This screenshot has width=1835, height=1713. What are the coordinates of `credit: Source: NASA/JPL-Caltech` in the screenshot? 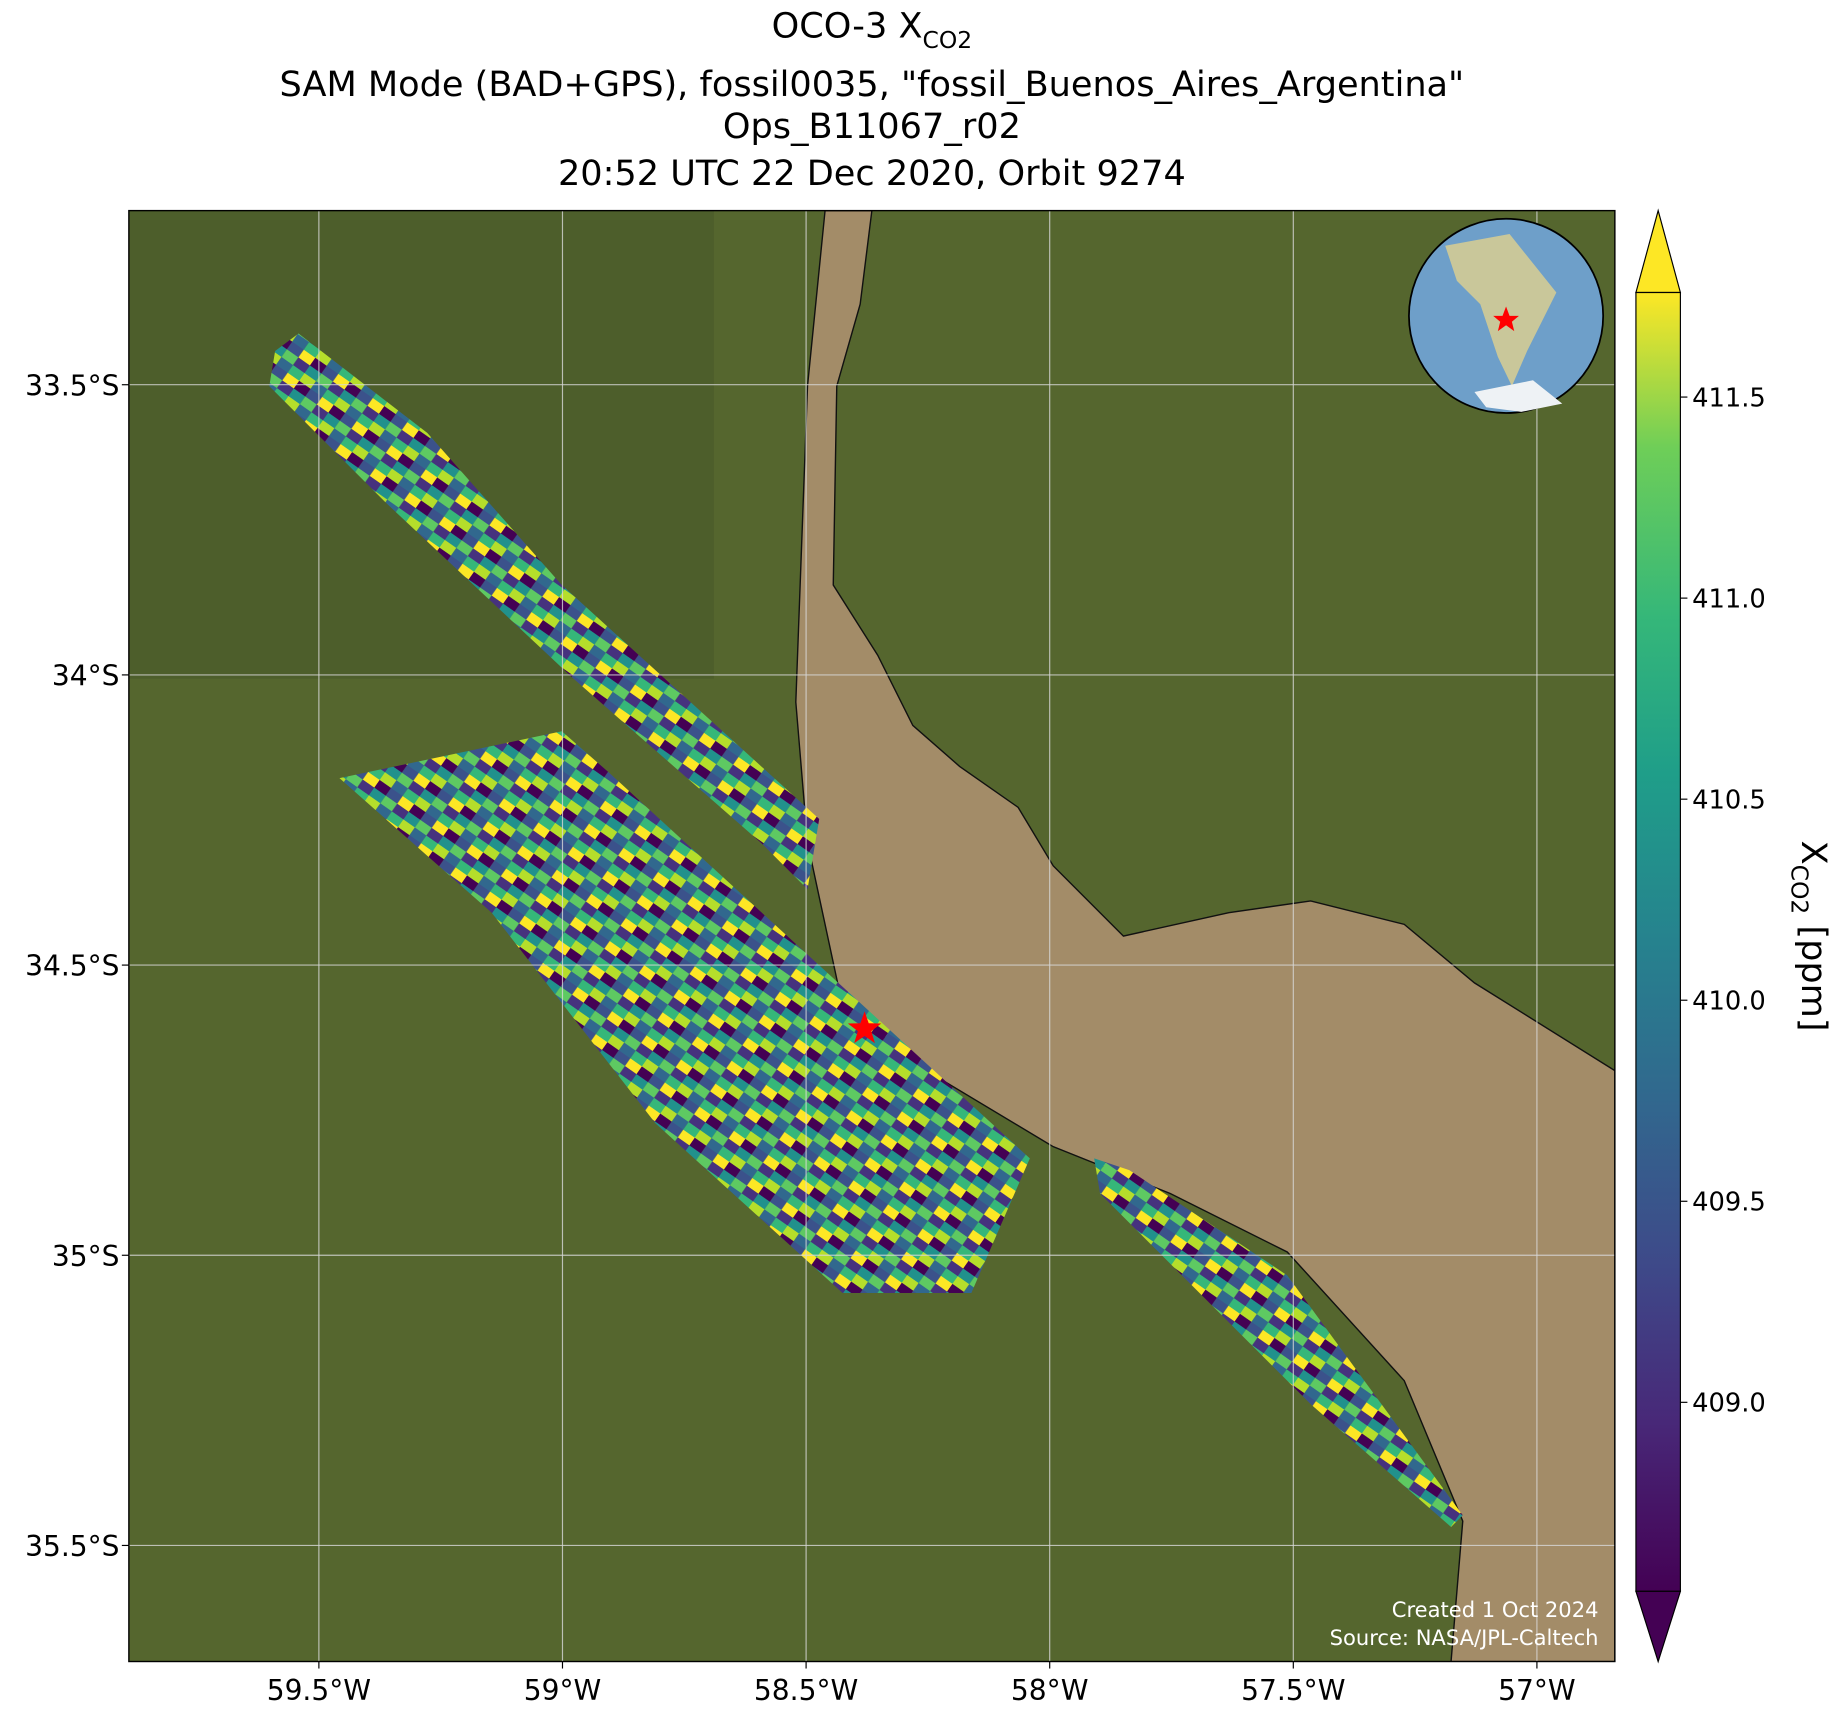 It's located at (1464, 1637).